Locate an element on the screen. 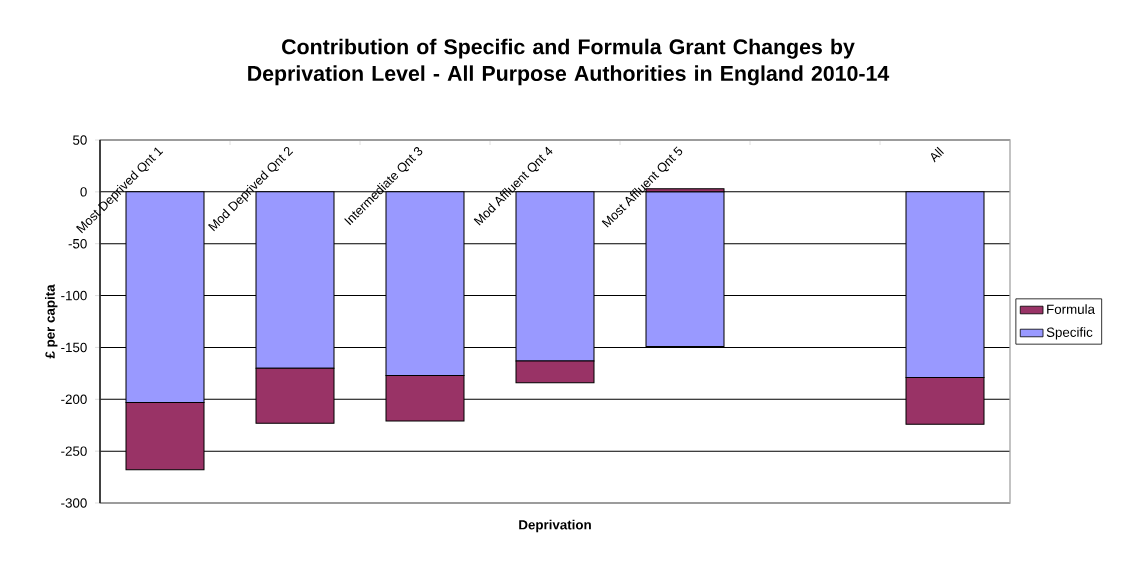 This screenshot has height=564, width=1130. y-axis-title: £ per capita is located at coordinates (51, 321).